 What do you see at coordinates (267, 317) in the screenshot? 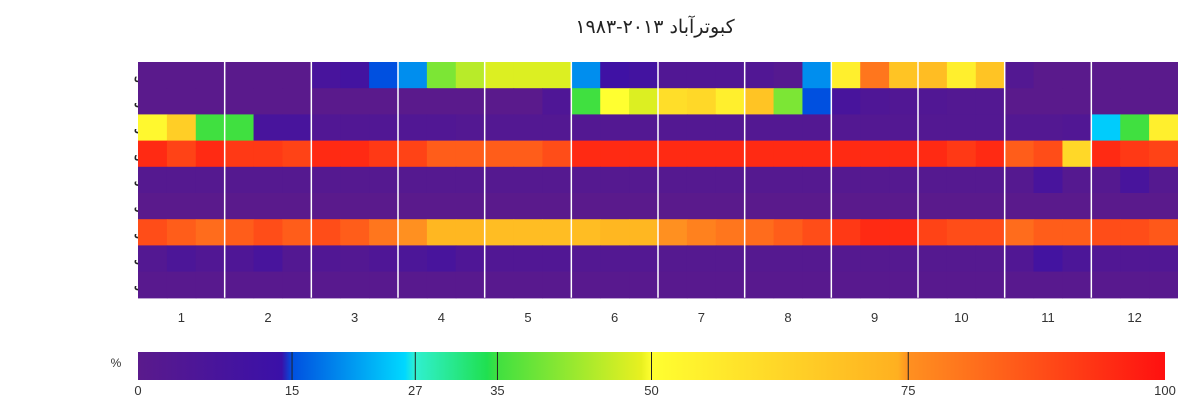
I see `x-tick-label: 2` at bounding box center [267, 317].